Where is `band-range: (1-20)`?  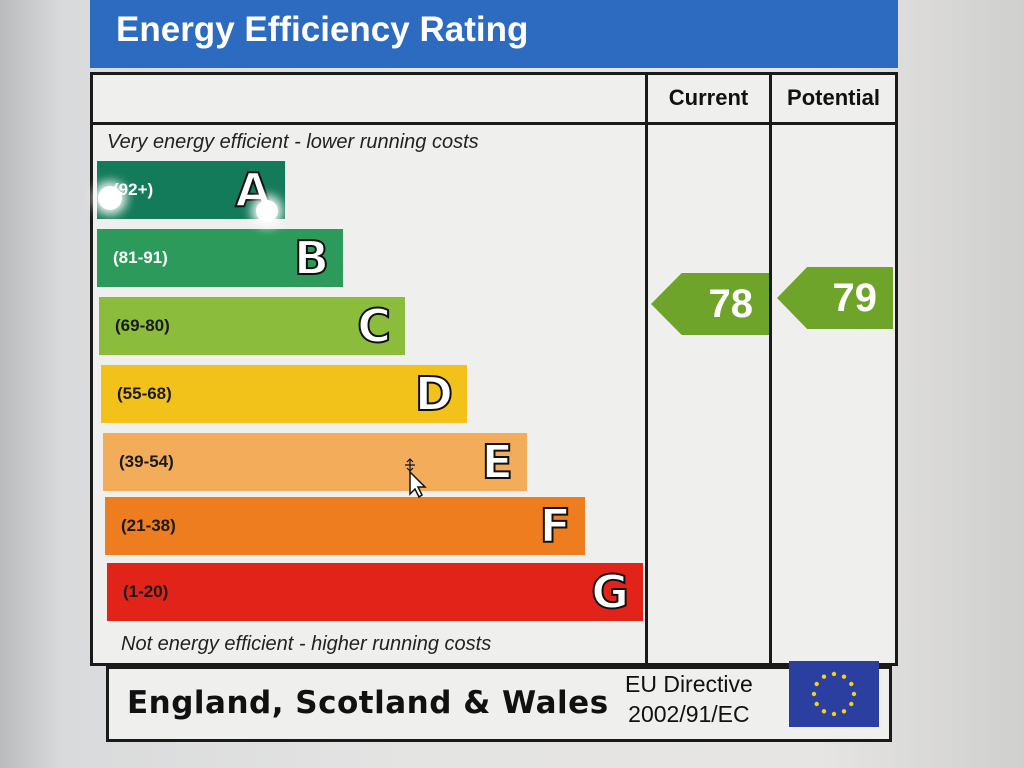 band-range: (1-20) is located at coordinates (146, 591).